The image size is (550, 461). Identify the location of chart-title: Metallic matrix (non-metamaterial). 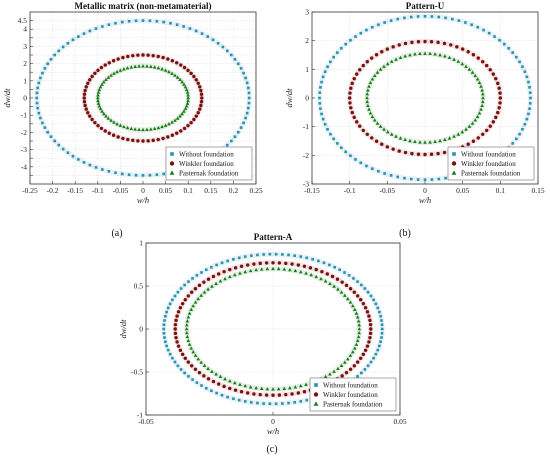
(143, 6).